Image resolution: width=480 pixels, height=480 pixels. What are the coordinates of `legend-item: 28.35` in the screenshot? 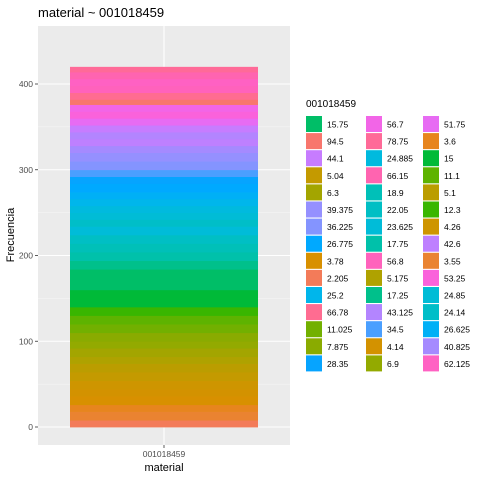 It's located at (327, 363).